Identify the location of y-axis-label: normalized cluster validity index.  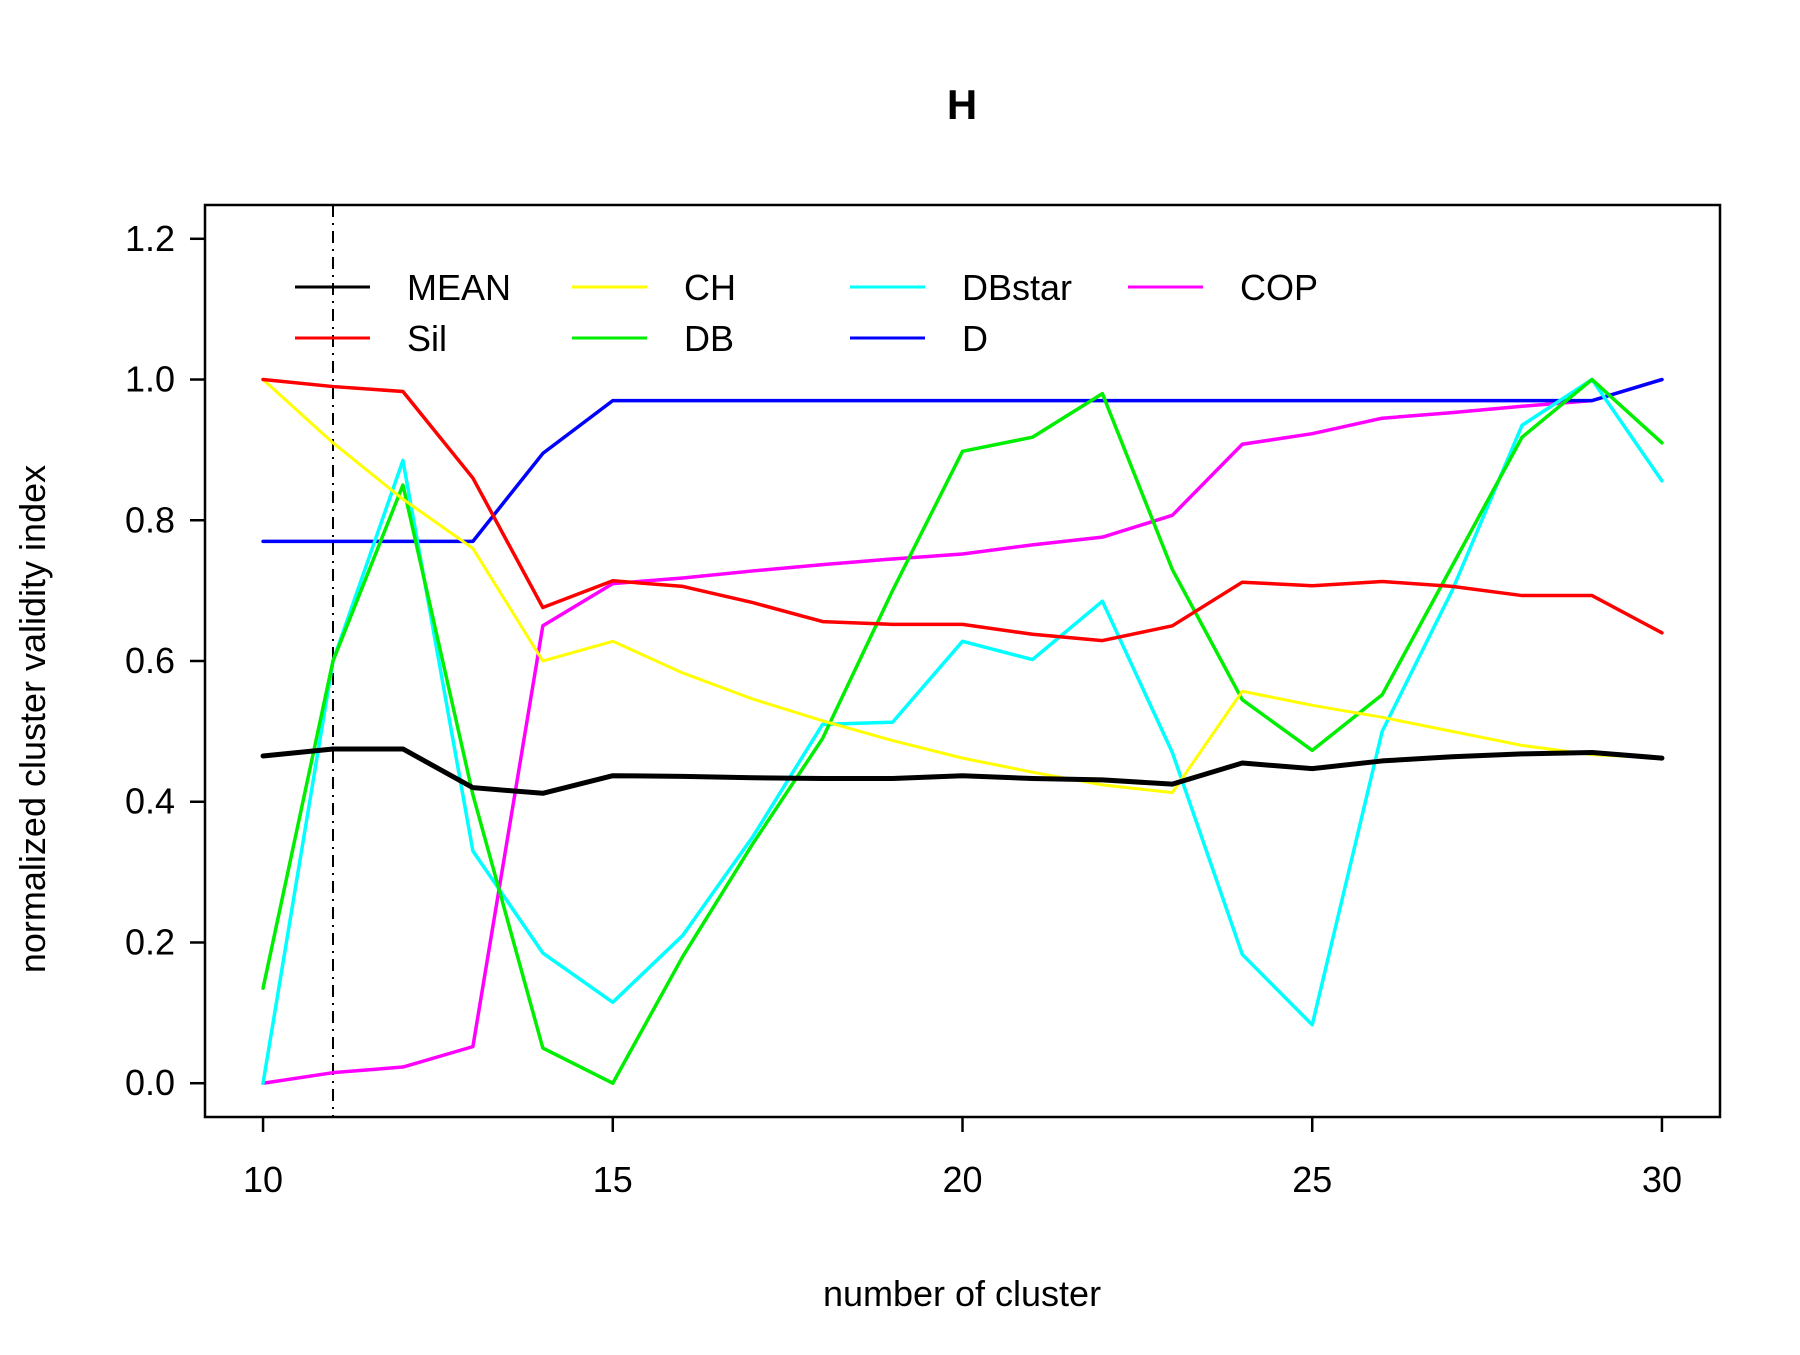
(32, 719).